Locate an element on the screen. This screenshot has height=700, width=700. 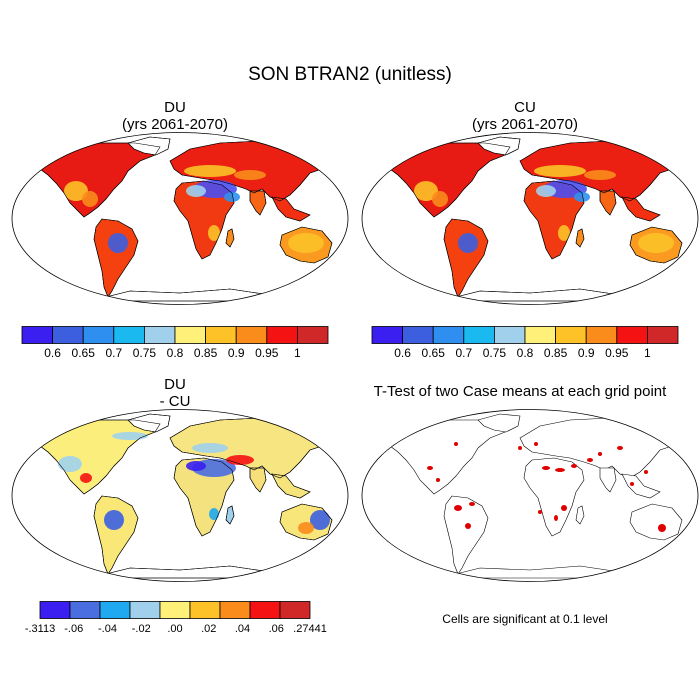
continent-greenland is located at coordinates (499, 423).